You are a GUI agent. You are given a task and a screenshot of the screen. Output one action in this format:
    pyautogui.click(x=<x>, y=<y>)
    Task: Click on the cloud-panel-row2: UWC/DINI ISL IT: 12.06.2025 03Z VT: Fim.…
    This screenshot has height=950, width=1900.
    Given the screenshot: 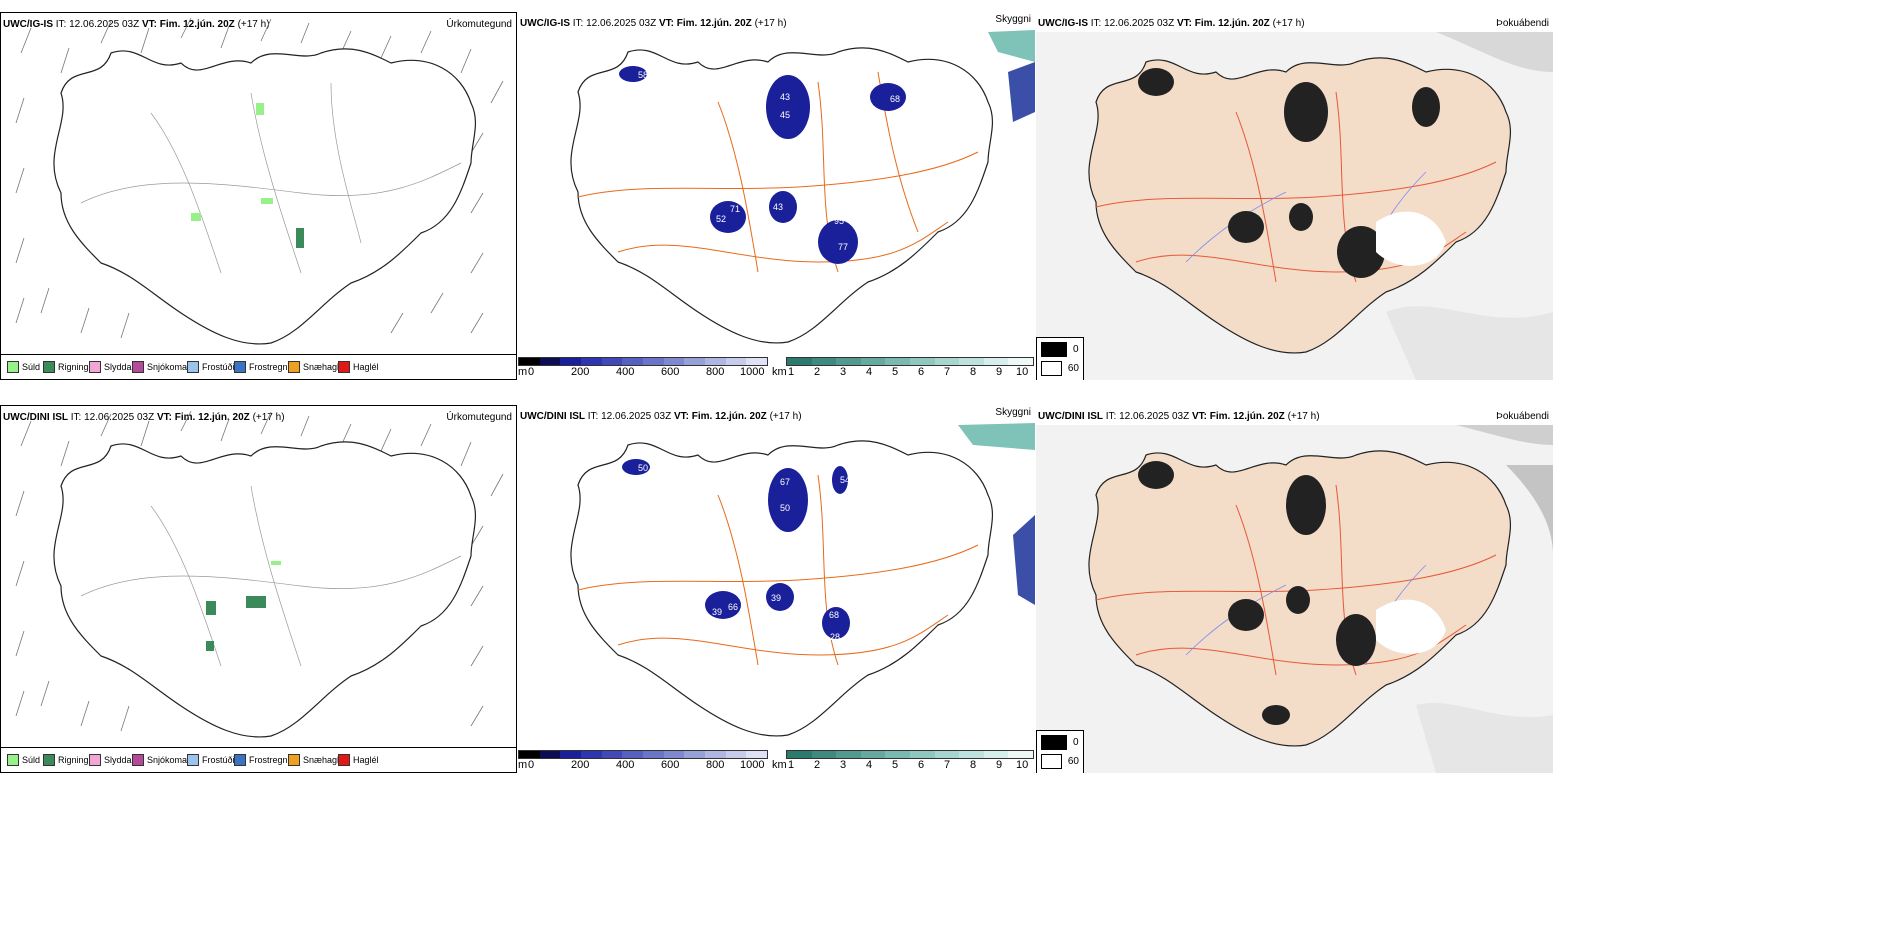 What is the action you would take?
    pyautogui.click(x=776, y=589)
    